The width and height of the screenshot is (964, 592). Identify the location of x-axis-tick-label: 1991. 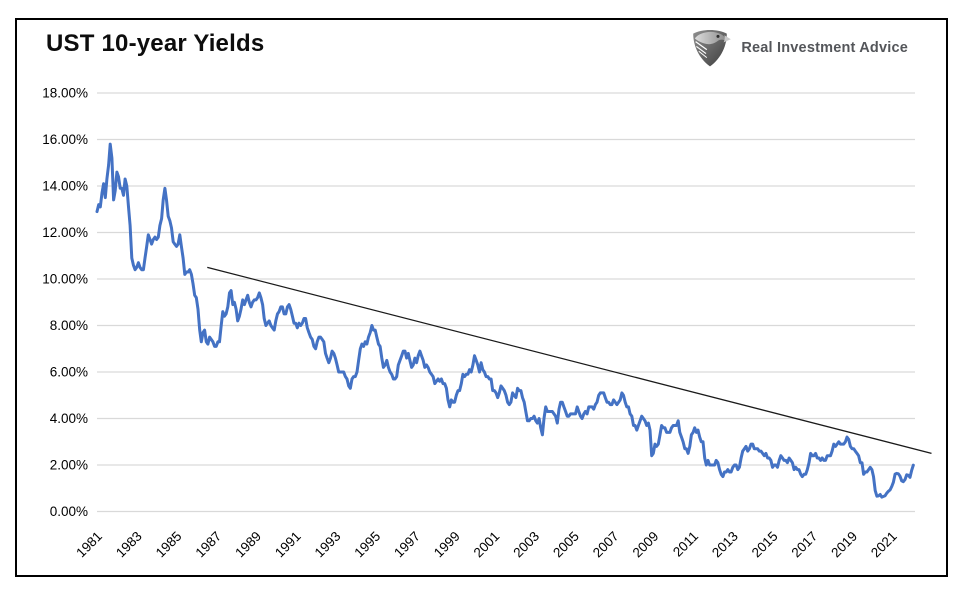
(288, 545).